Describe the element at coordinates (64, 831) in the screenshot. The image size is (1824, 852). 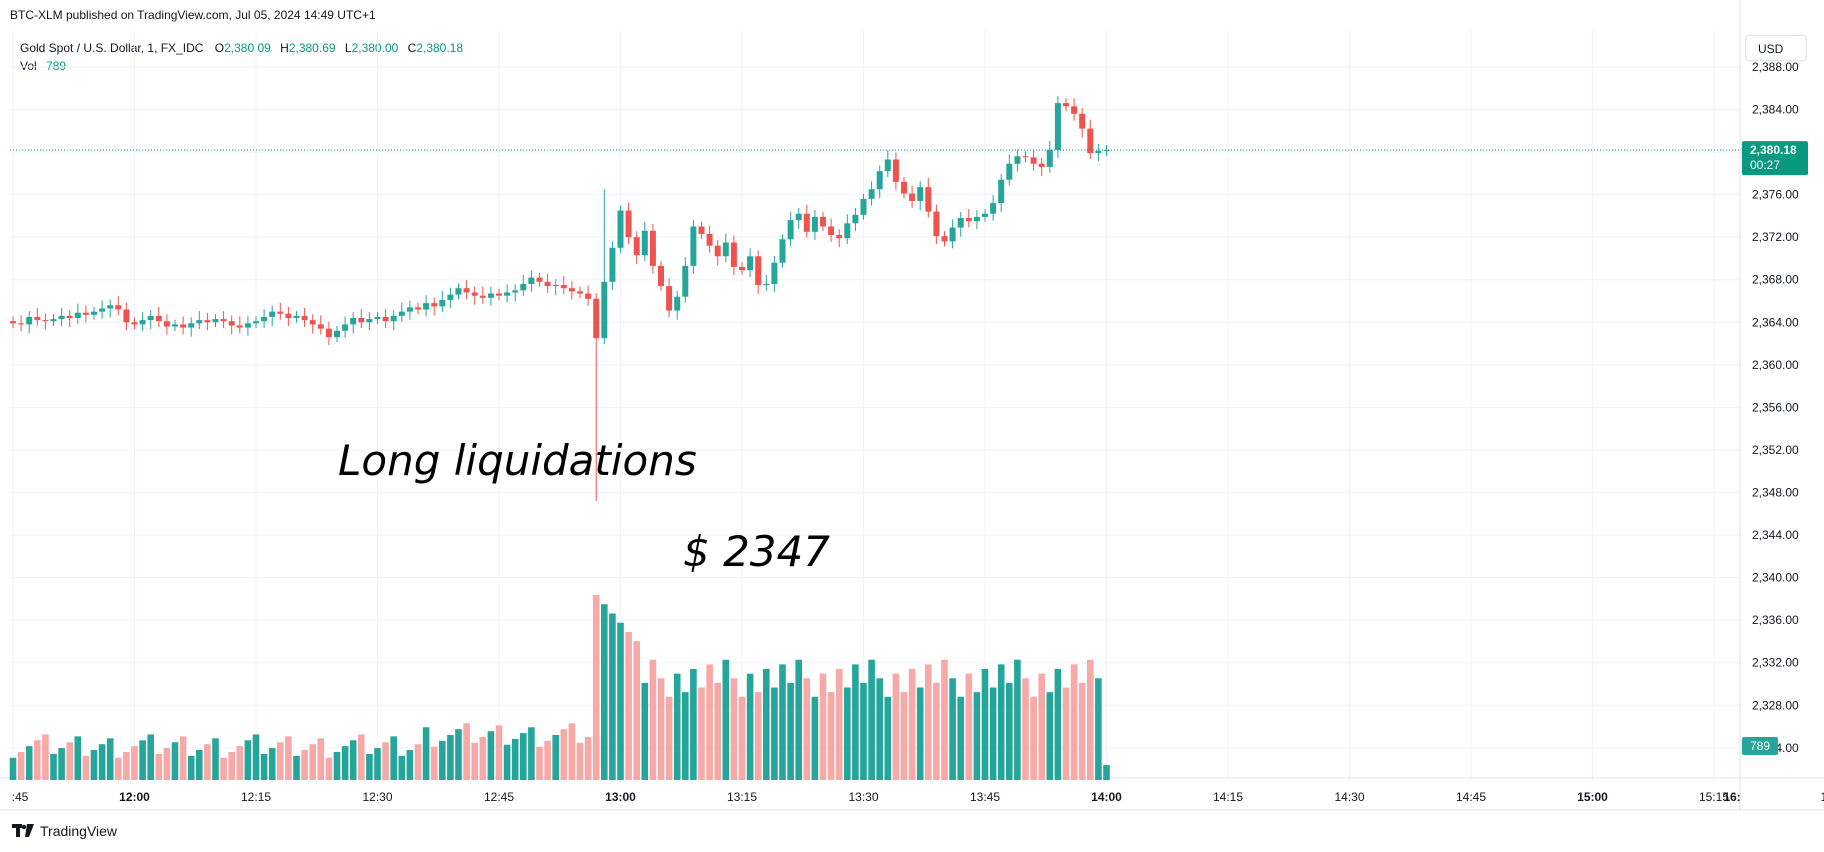
I see `footer-branding: TradingView` at that location.